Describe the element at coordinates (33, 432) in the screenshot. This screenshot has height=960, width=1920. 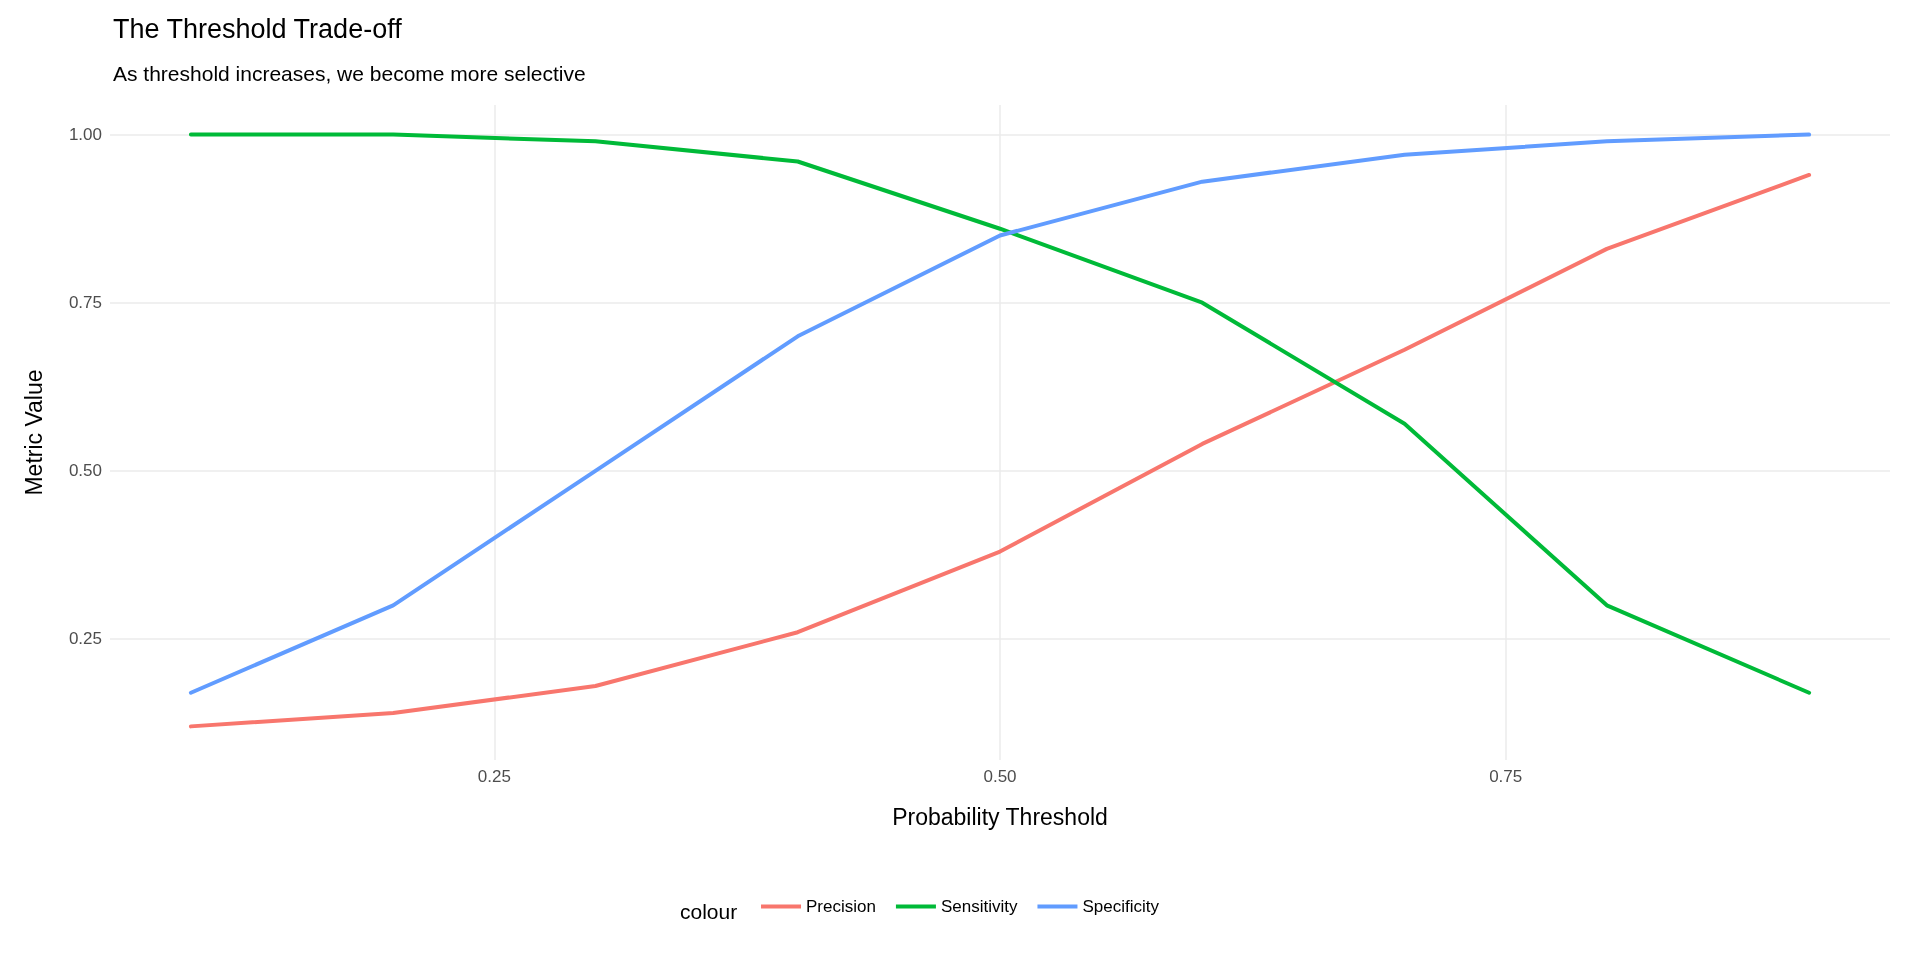
I see `y-axis-title: Metric Value` at that location.